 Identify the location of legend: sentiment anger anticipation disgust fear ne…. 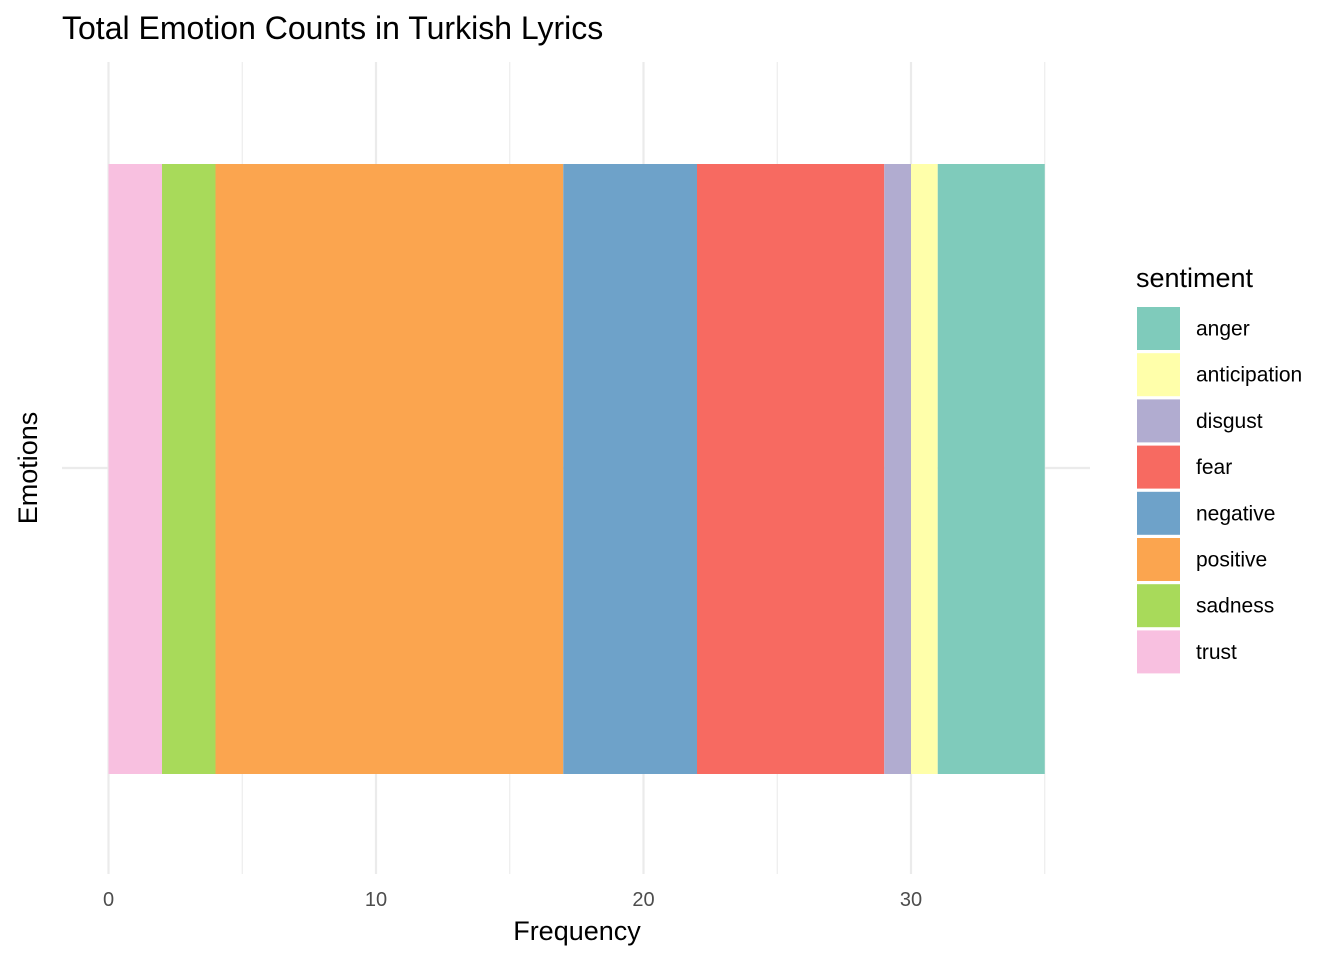
(1219, 468).